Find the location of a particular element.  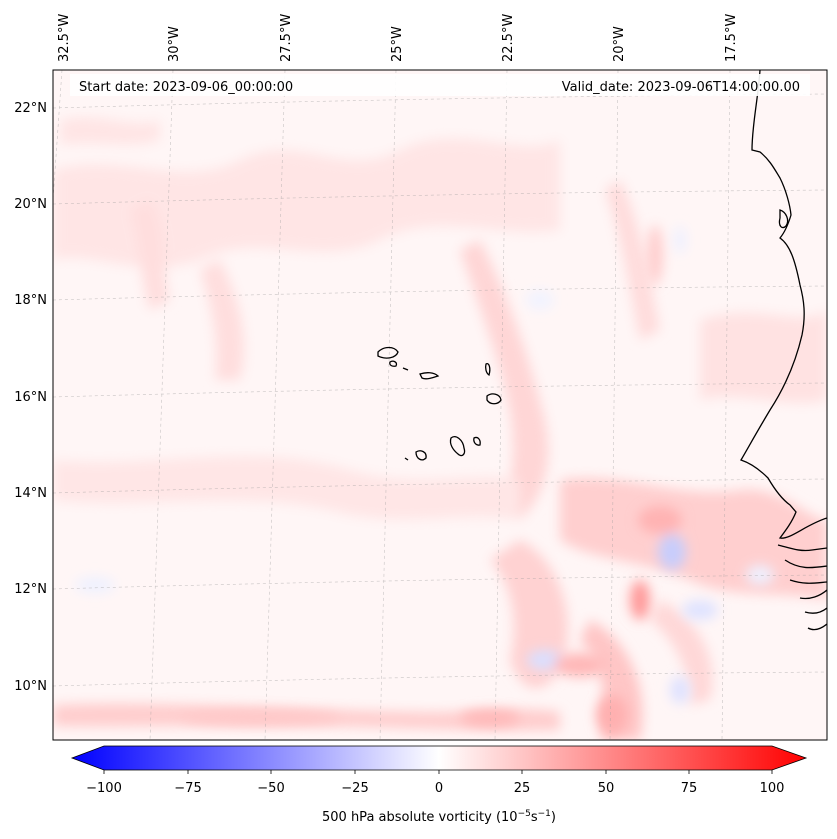

colorbar-tick-label: 75 is located at coordinates (689, 788).